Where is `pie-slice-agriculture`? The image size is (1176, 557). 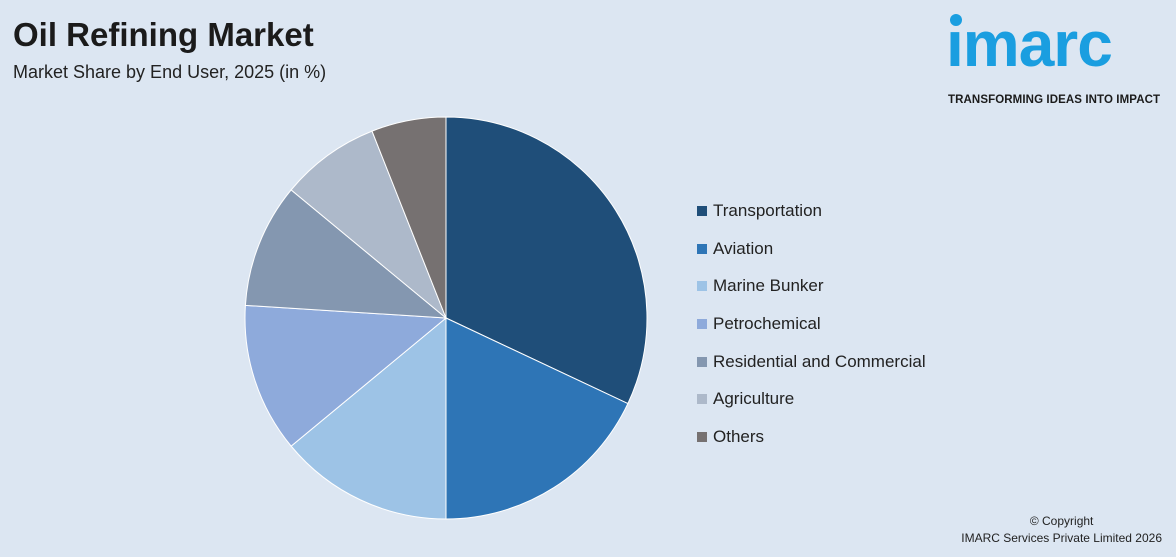 pie-slice-agriculture is located at coordinates (368, 224).